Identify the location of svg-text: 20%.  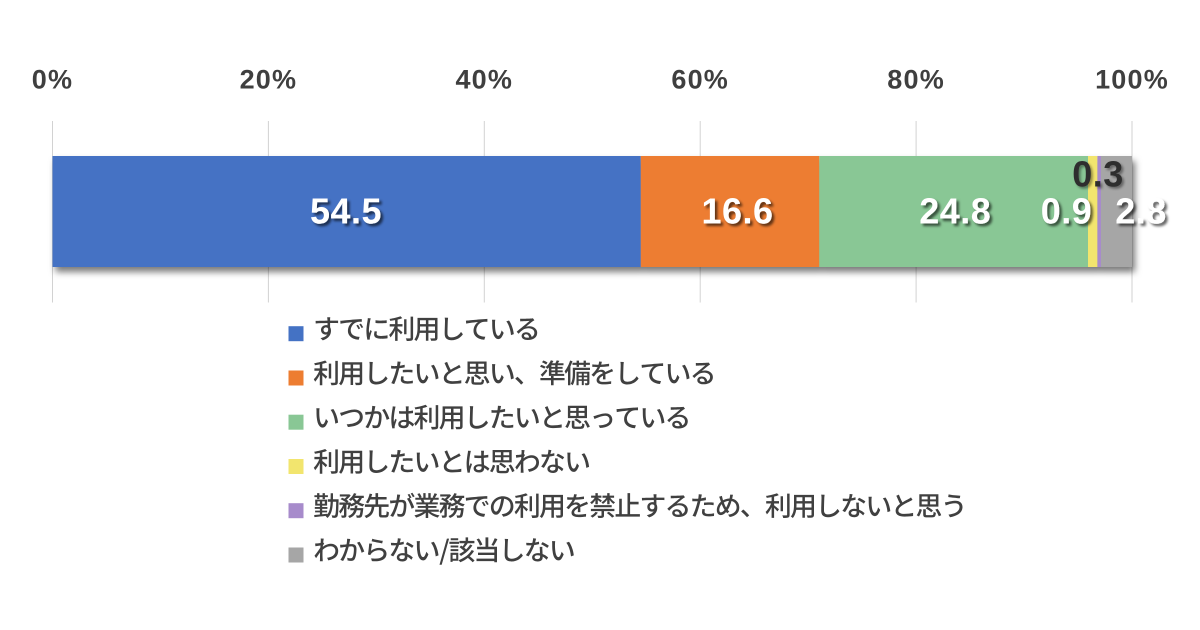
(269, 80).